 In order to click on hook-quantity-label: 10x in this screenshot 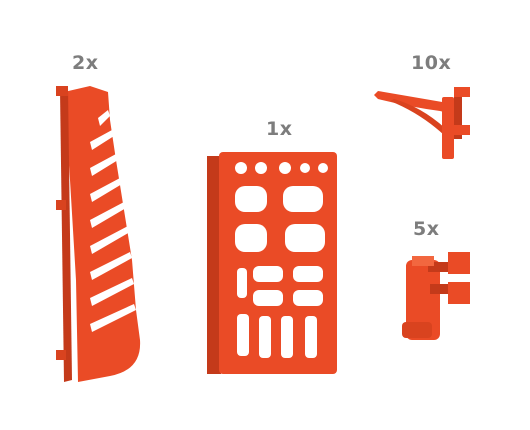, I will do `click(431, 63)`.